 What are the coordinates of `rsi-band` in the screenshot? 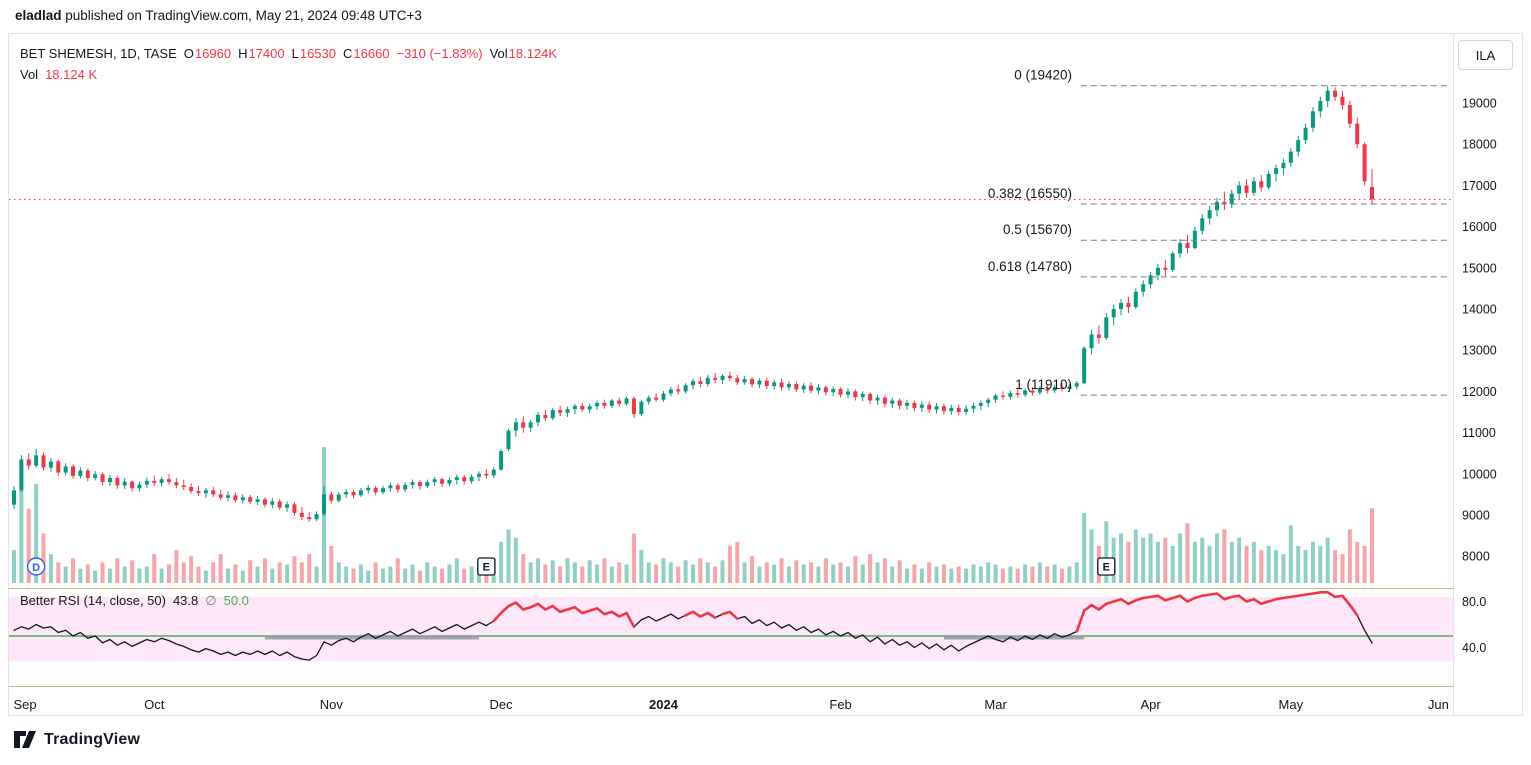 It's located at (731, 629).